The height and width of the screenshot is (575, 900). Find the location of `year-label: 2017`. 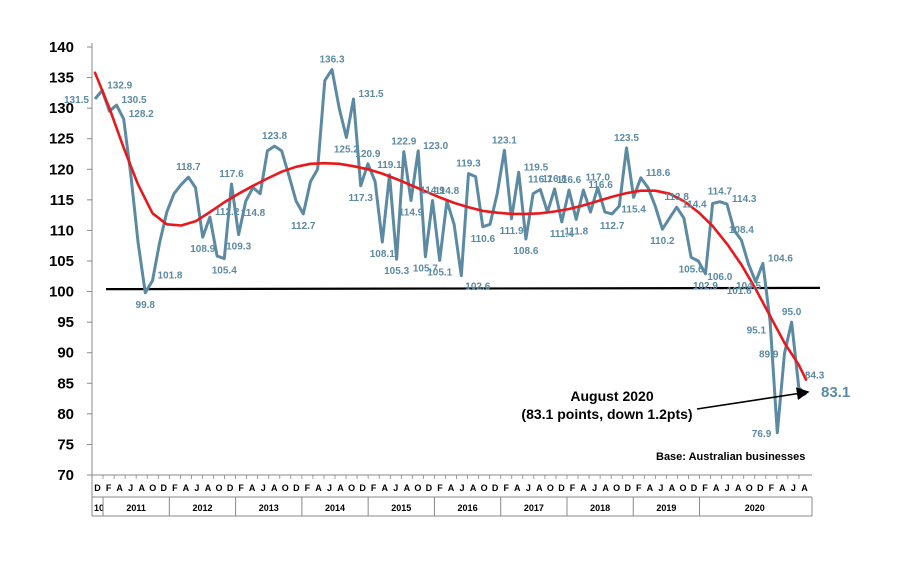

year-label: 2017 is located at coordinates (534, 508).